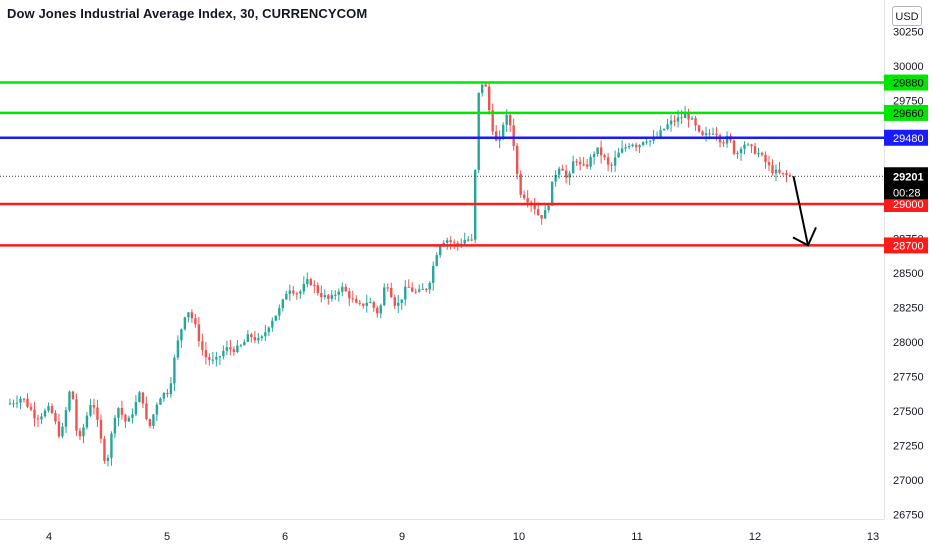 The image size is (932, 550). What do you see at coordinates (908, 177) in the screenshot?
I see `current-price-label: 29201` at bounding box center [908, 177].